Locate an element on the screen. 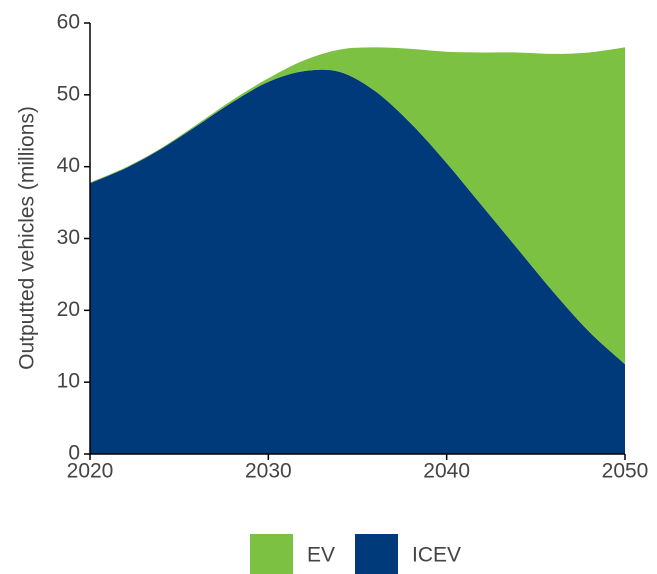  y-tick-label: 20 is located at coordinates (68, 309).